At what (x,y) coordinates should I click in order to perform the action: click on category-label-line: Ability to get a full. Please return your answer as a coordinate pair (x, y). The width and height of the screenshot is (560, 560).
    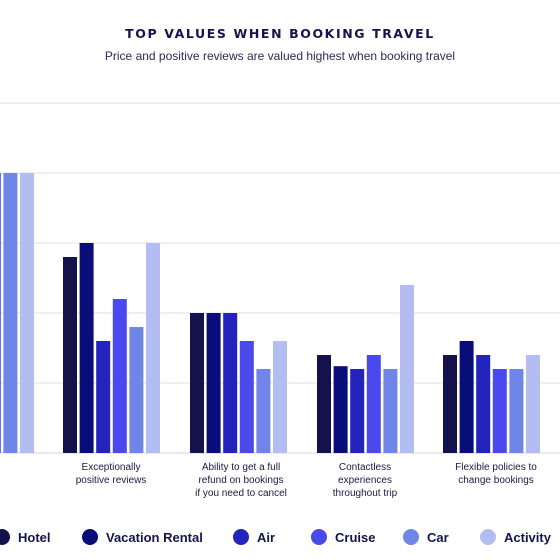
    Looking at the image, I should click on (241, 467).